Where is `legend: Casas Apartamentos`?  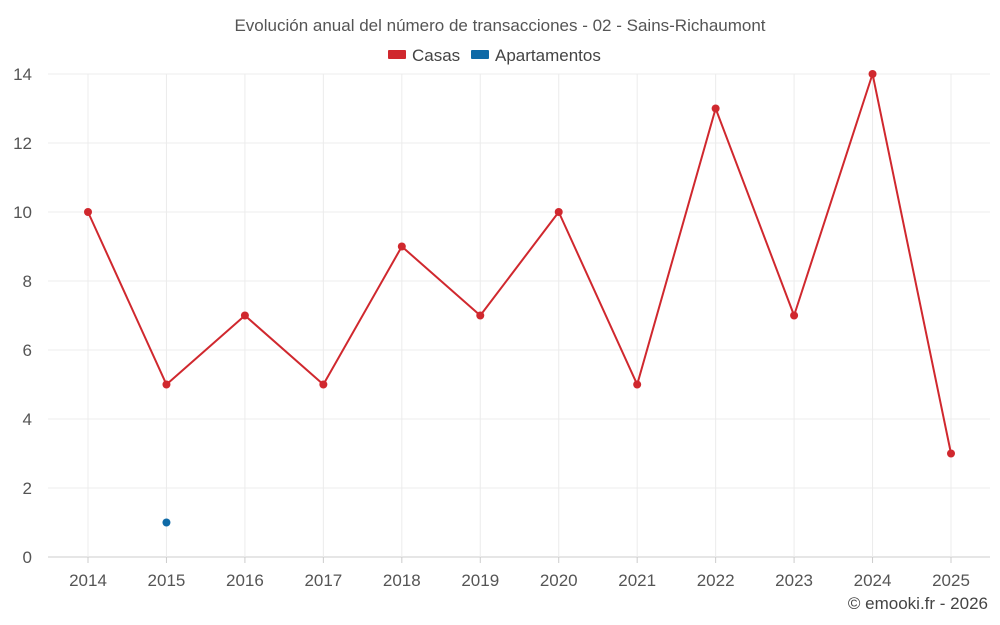 legend: Casas Apartamentos is located at coordinates (494, 55).